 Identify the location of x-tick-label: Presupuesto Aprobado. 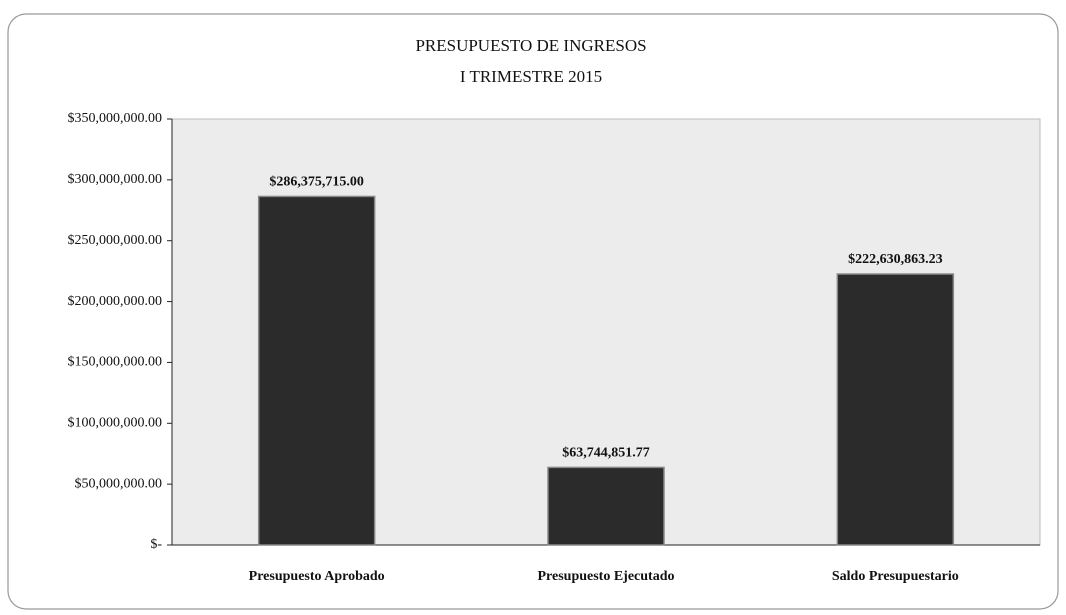
(317, 576).